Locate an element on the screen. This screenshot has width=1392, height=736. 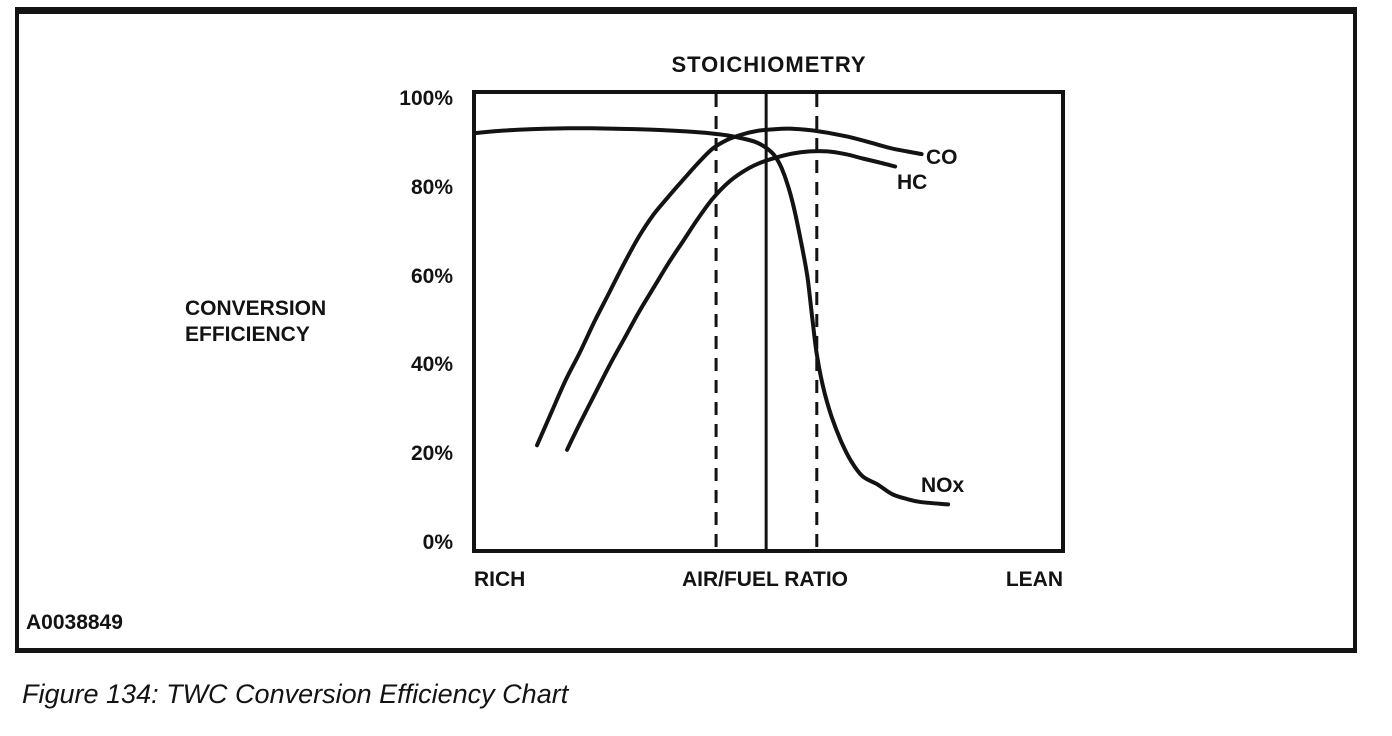
y-tick-label-60: 60% is located at coordinates (431, 276).